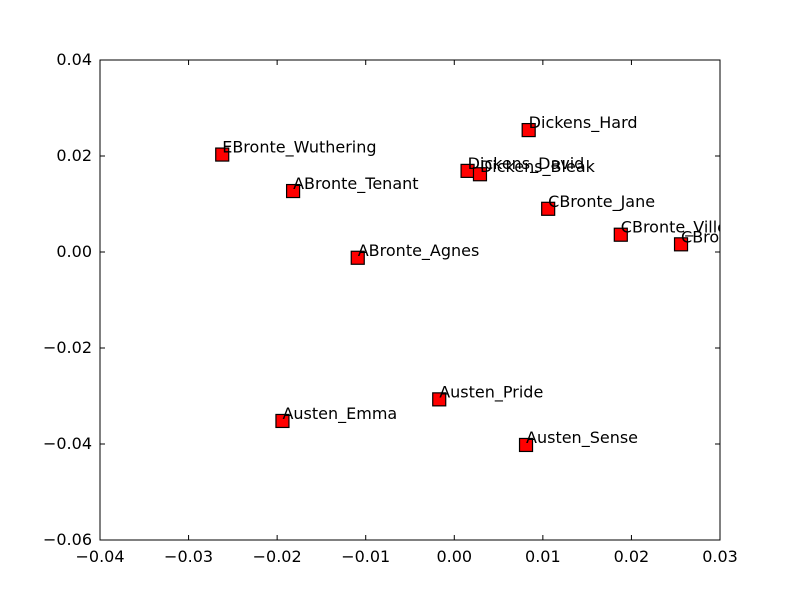 Image resolution: width=800 pixels, height=600 pixels. What do you see at coordinates (720, 556) in the screenshot?
I see `x-tick-label: 0.03` at bounding box center [720, 556].